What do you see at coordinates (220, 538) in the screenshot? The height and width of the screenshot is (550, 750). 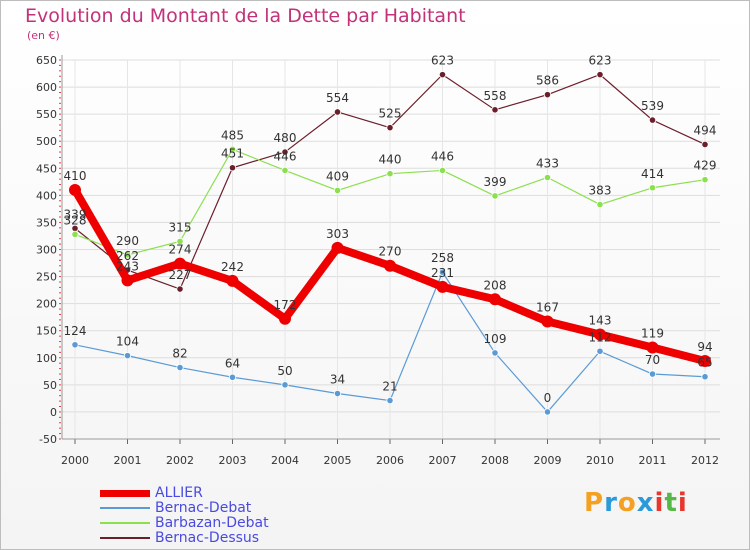 I see `legend-item-bernac-dessus: Bernac-Dessus` at bounding box center [220, 538].